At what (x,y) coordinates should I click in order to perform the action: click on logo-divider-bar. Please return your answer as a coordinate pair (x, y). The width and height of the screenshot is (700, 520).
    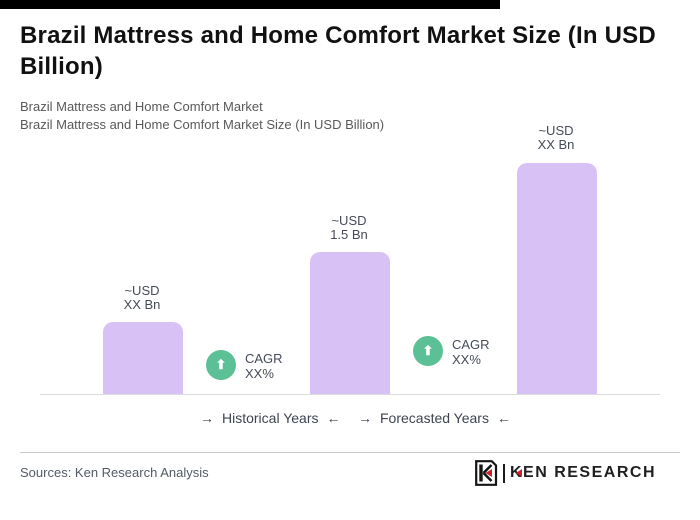
    Looking at the image, I should click on (503, 473).